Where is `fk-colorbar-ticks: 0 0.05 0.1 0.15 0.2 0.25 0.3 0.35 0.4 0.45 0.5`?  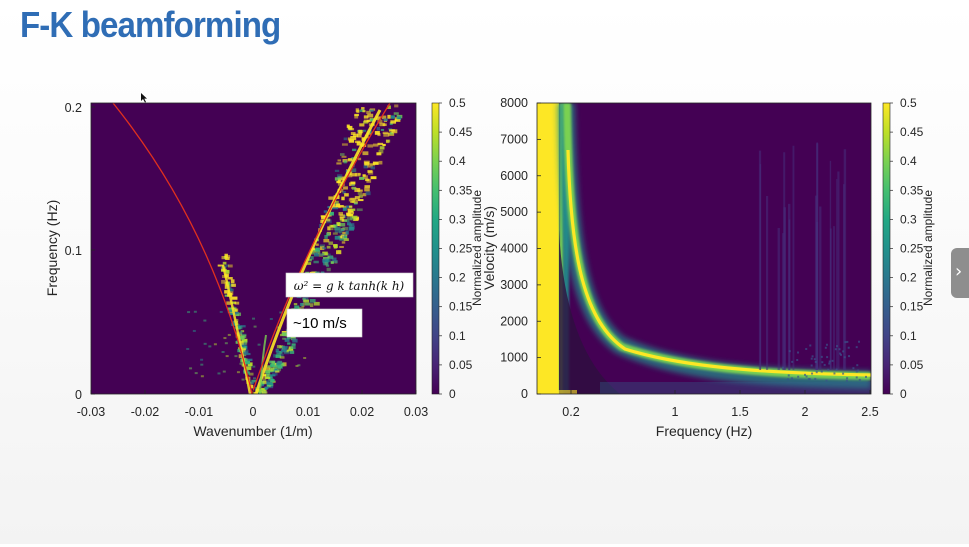 fk-colorbar-ticks: 0 0.05 0.1 0.15 0.2 0.25 0.3 0.35 0.4 0.45 0.5 is located at coordinates (456, 248).